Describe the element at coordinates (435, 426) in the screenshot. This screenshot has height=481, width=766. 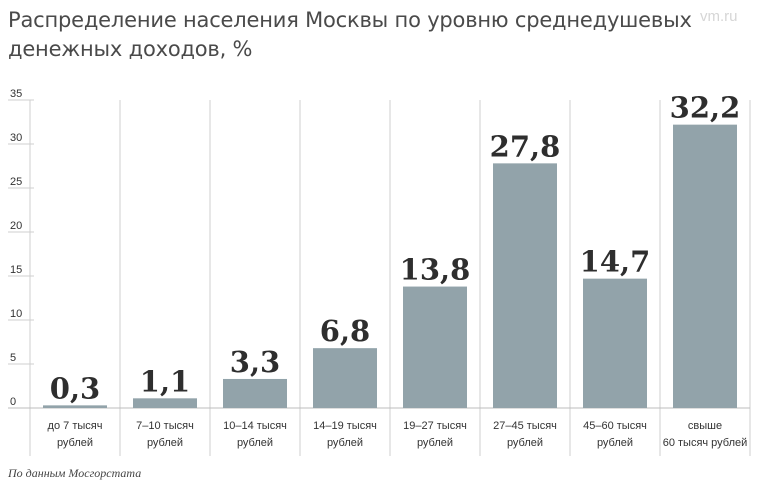
I see `category-label: 19–27 тысяч` at that location.